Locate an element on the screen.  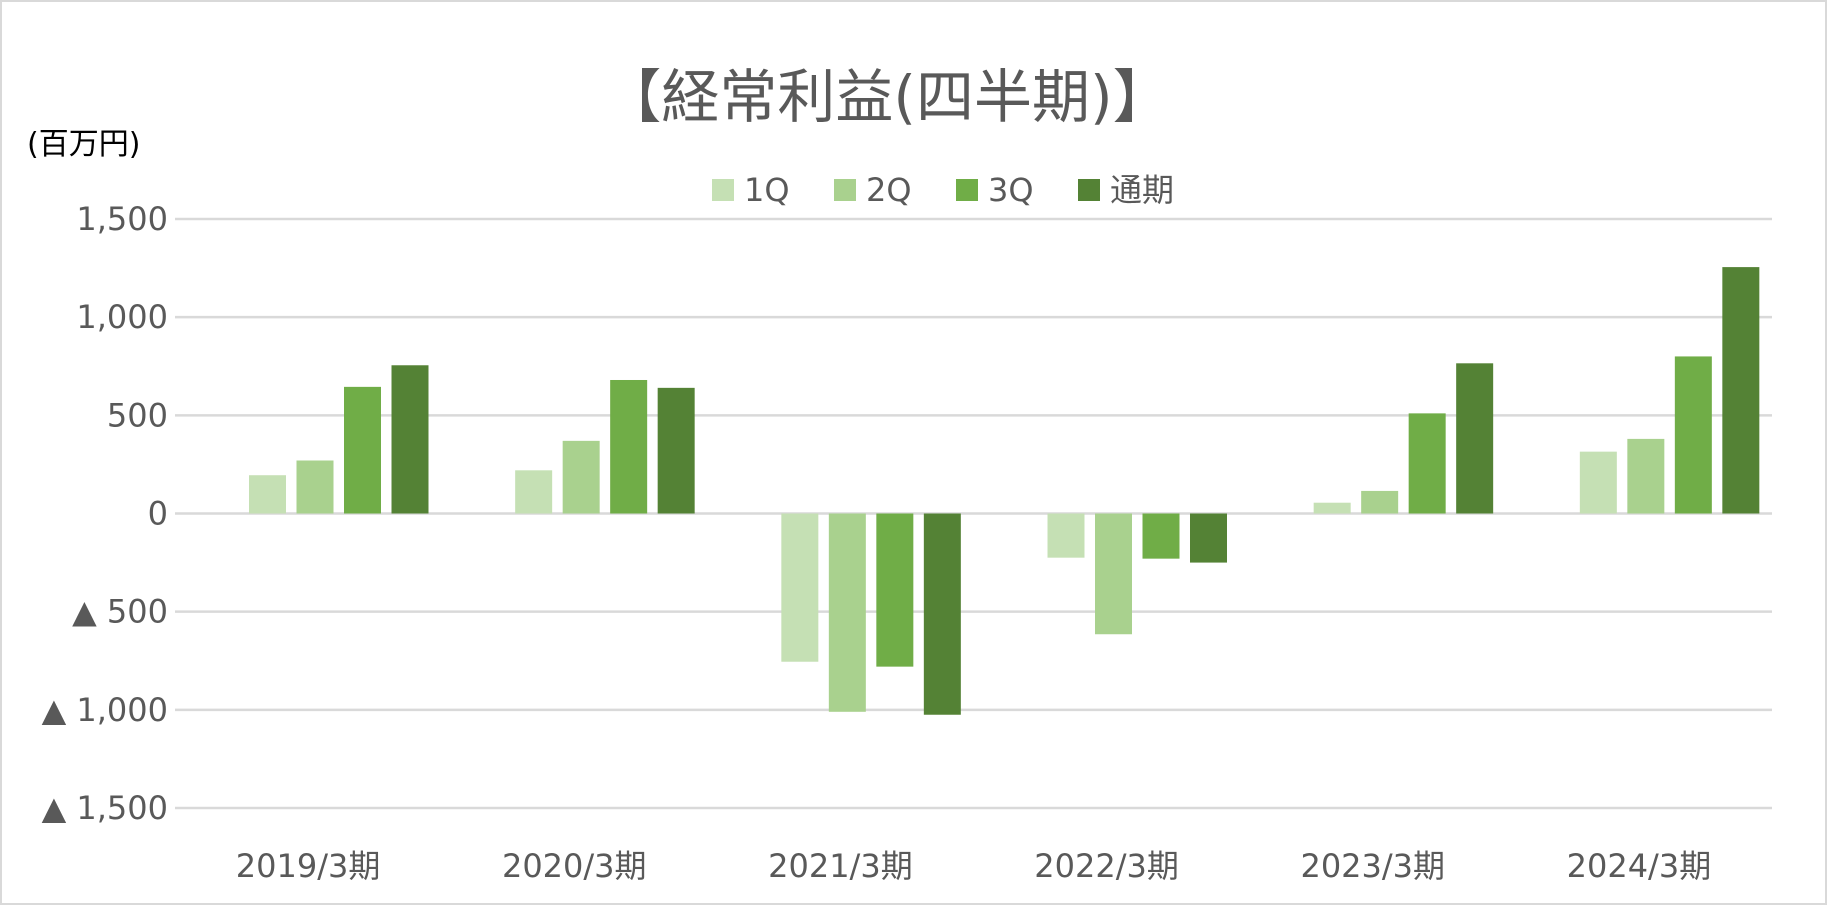
bar-3Q-2022/3期 is located at coordinates (1161, 536).